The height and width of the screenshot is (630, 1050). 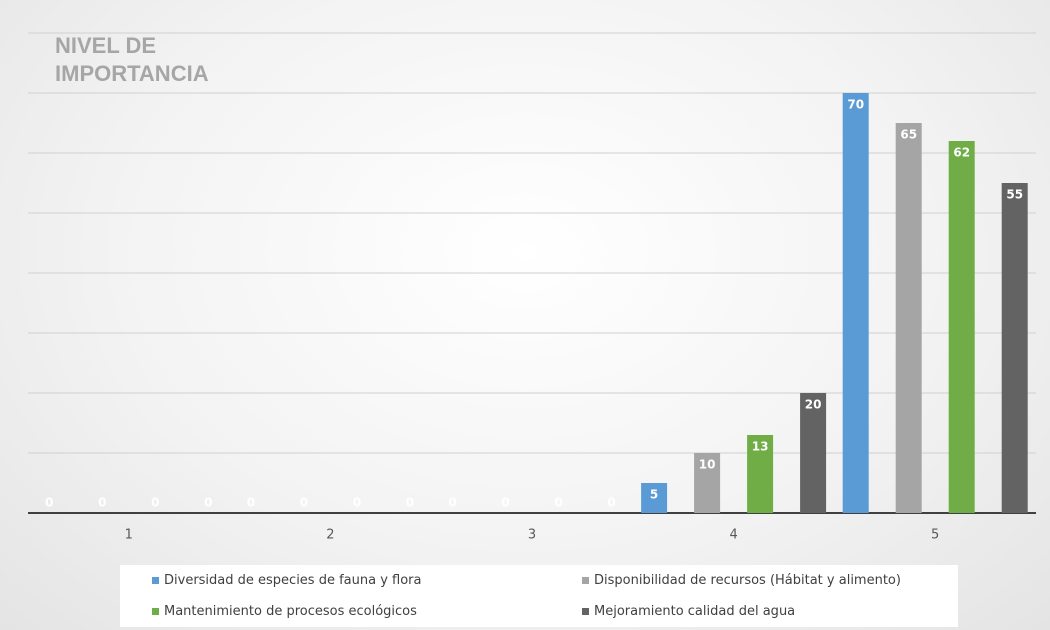 I want to click on data-label: 62, so click(x=961, y=153).